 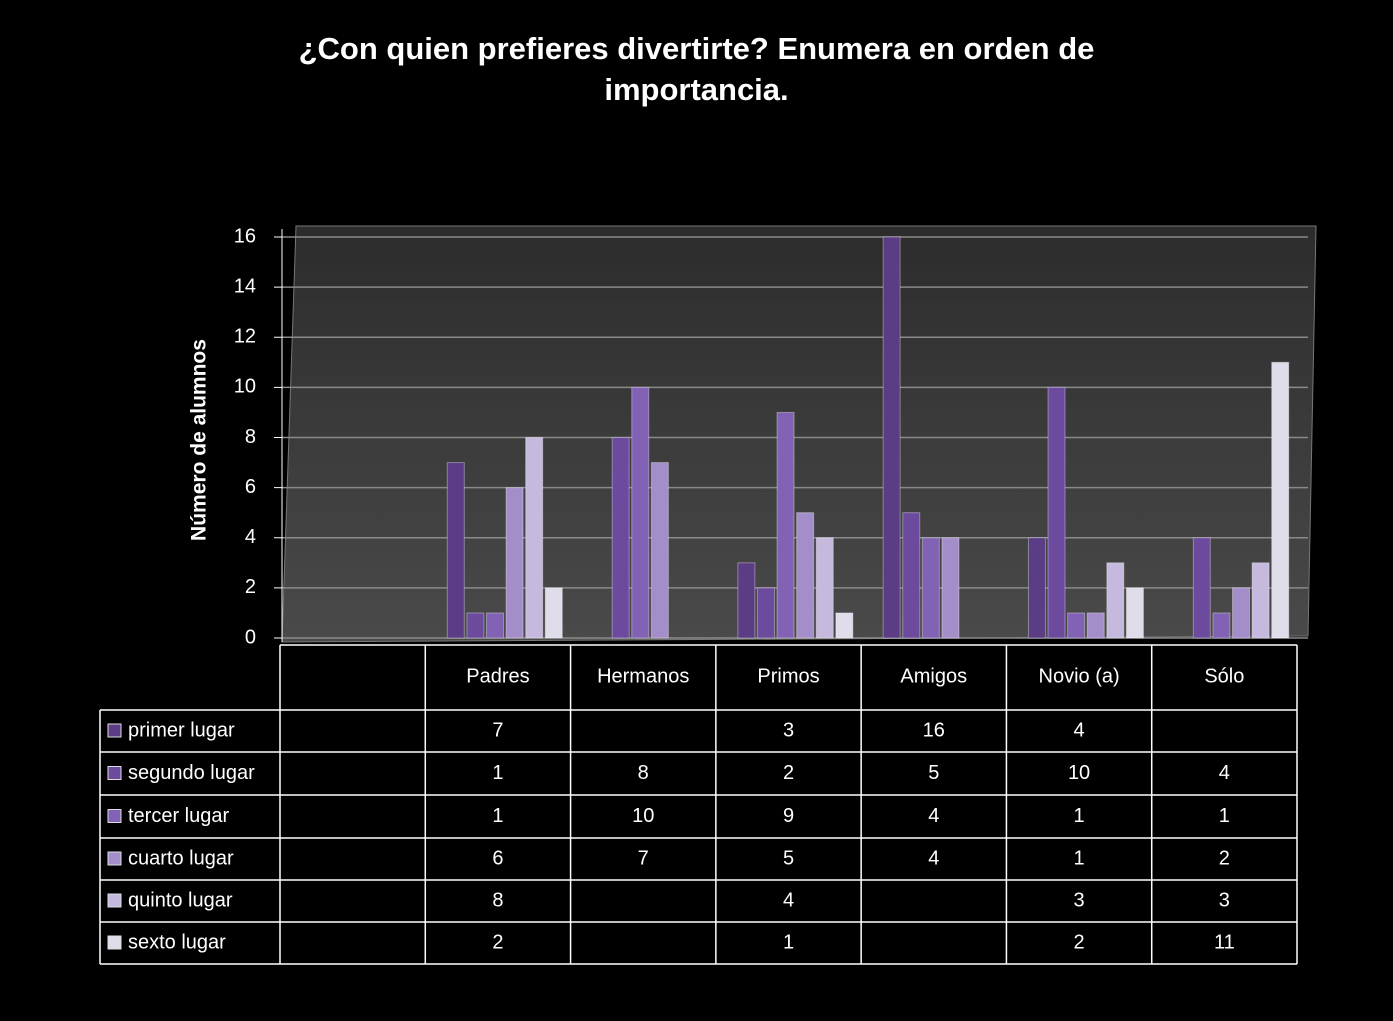 I want to click on x-tick-label: Sólo, so click(x=1224, y=676).